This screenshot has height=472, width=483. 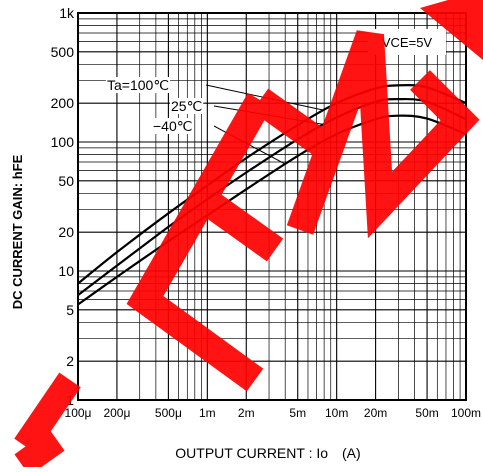 What do you see at coordinates (66, 181) in the screenshot?
I see `y-tick-label: 50` at bounding box center [66, 181].